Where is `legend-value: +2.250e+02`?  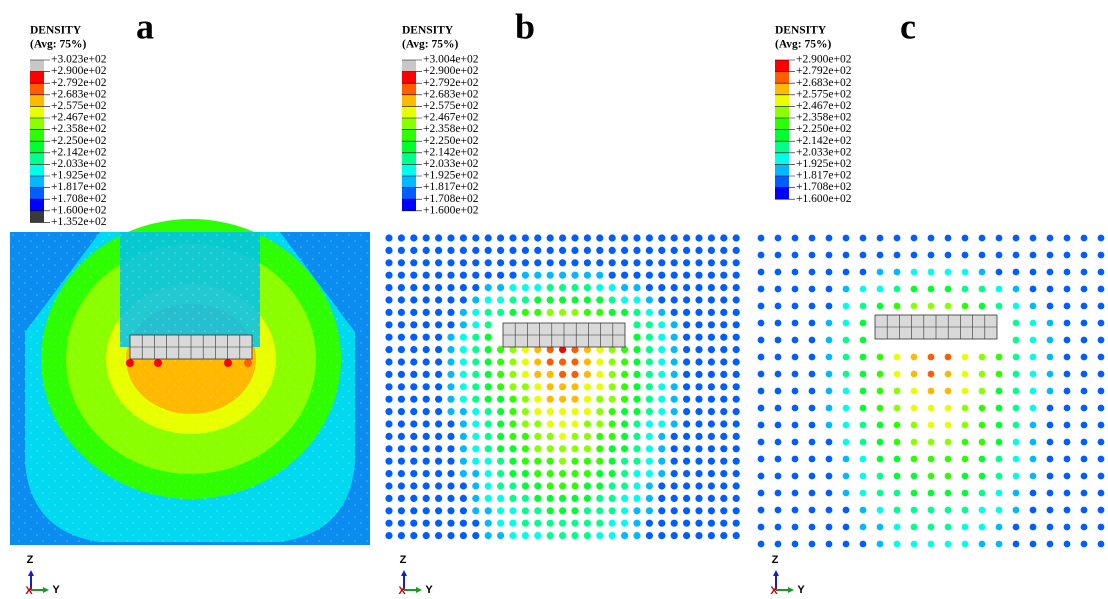
legend-value: +2.250e+02 is located at coordinates (824, 129).